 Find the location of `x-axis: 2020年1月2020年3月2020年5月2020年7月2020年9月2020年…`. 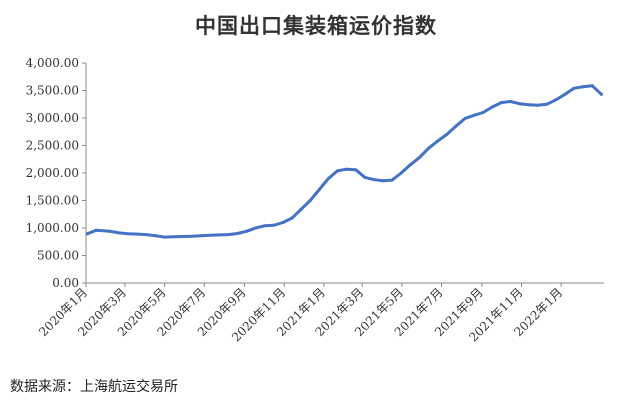

x-axis: 2020年1月2020年3月2020年5月2020年7月2020年9月2020年… is located at coordinates (320, 313).